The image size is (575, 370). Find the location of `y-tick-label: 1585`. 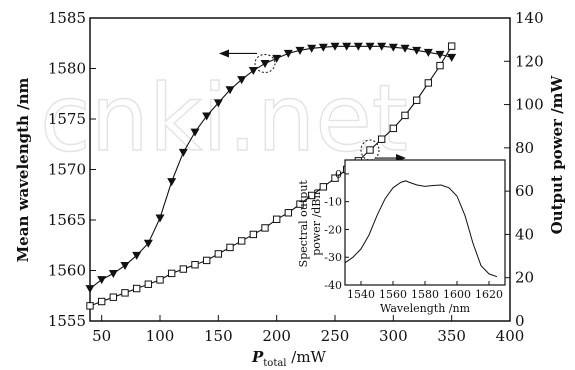

y-tick-label: 1585 is located at coordinates (67, 18).